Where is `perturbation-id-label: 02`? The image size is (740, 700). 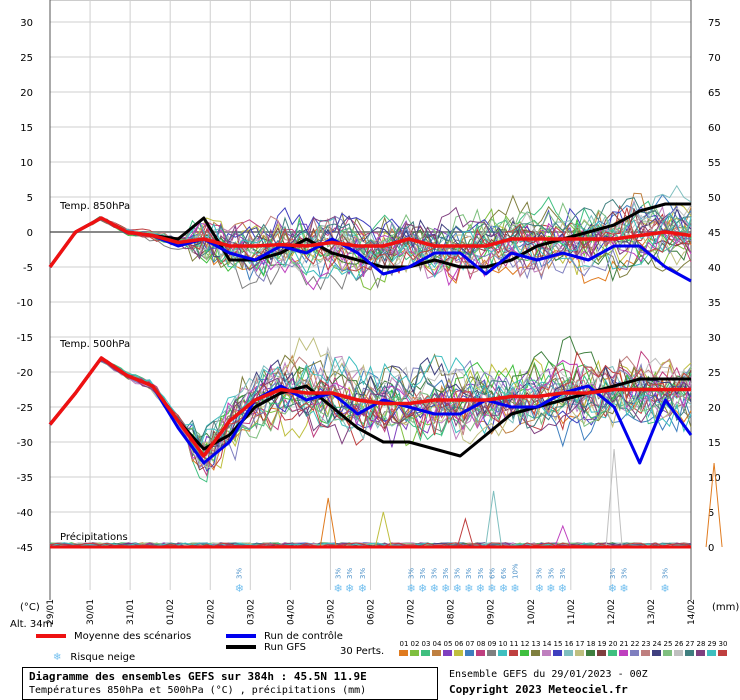 perturbation-id-label: 02 is located at coordinates (415, 644).